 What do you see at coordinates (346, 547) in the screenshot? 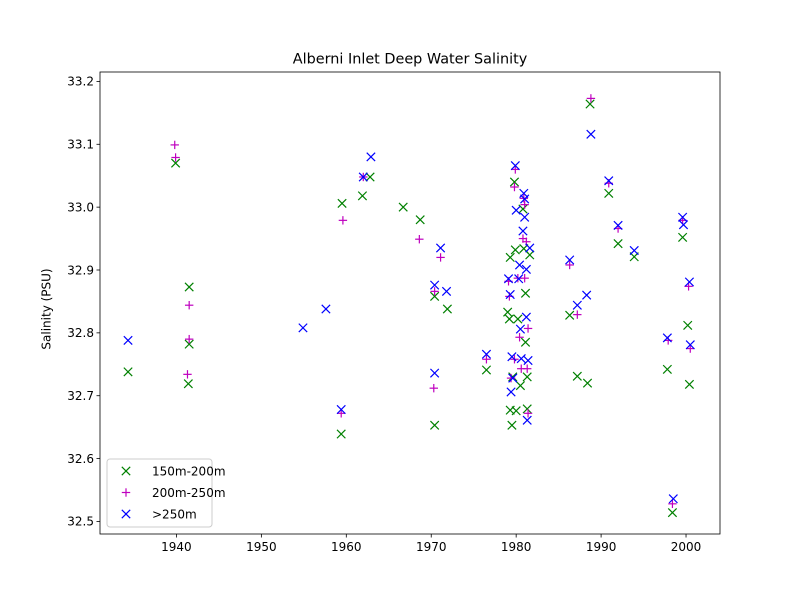
I see `x-tick-label: 1960` at bounding box center [346, 547].